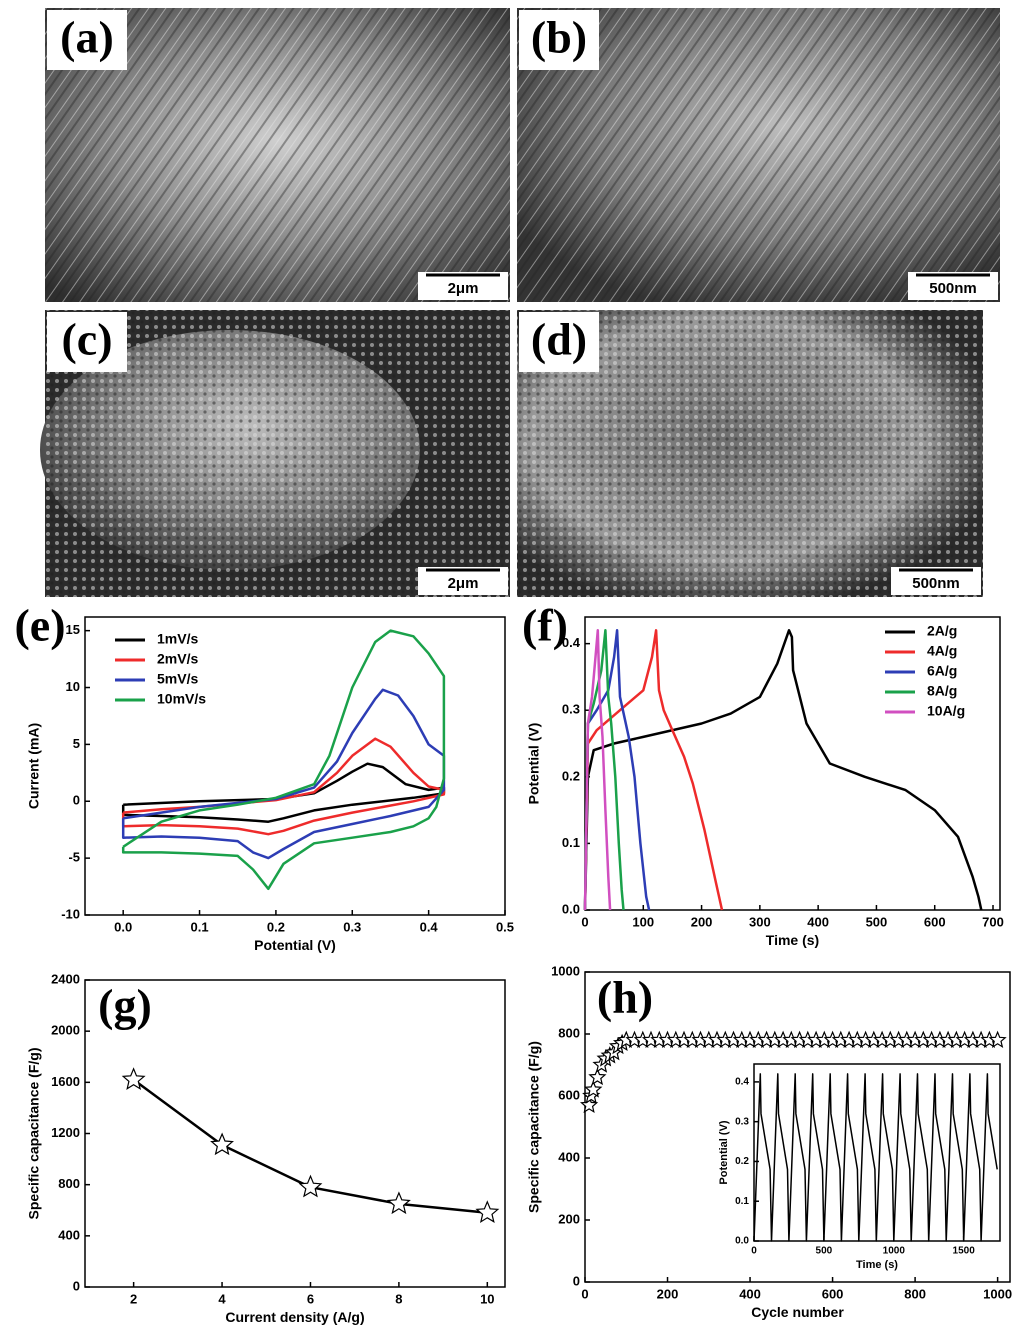 The image size is (1024, 1342). What do you see at coordinates (294, 1317) in the screenshot?
I see `x-axis-label: Current density (A/g)` at bounding box center [294, 1317].